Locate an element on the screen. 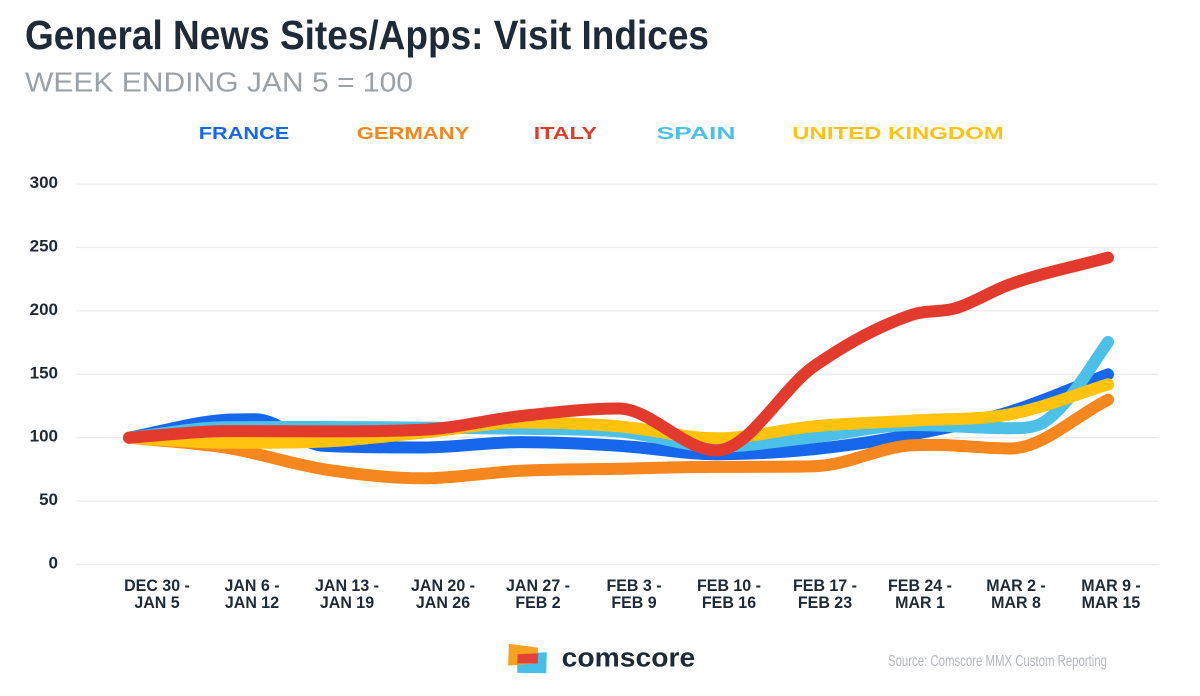  svg-text:General News Sites/Apps: Visit: General News Sites/Apps: Visit Indices is located at coordinates (367, 35).